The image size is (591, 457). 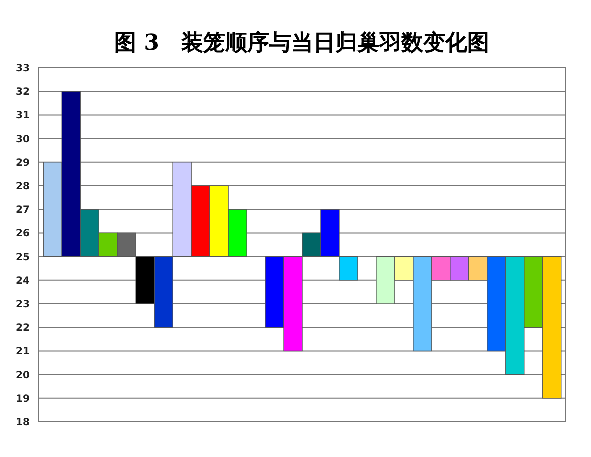 What do you see at coordinates (23, 376) in the screenshot?
I see `y-tick-label: 20` at bounding box center [23, 376].